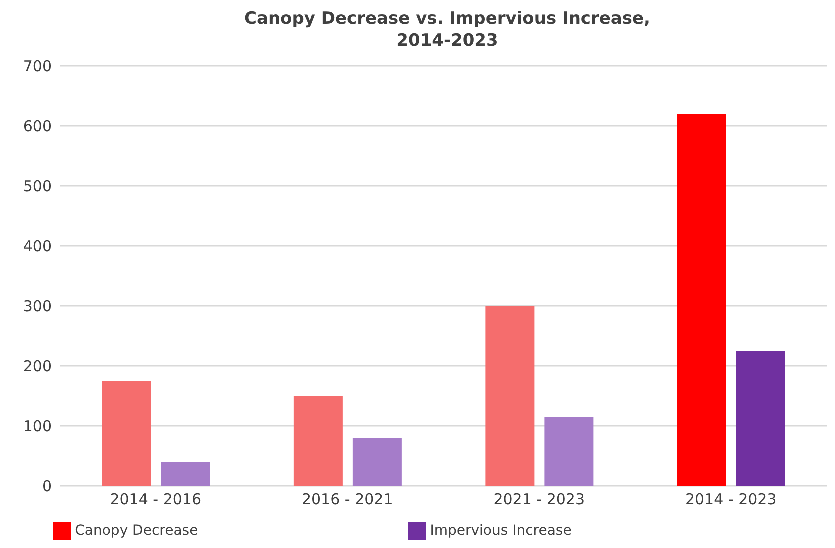 This screenshot has width=835, height=548. I want to click on y-tick-label: 700, so click(37, 66).